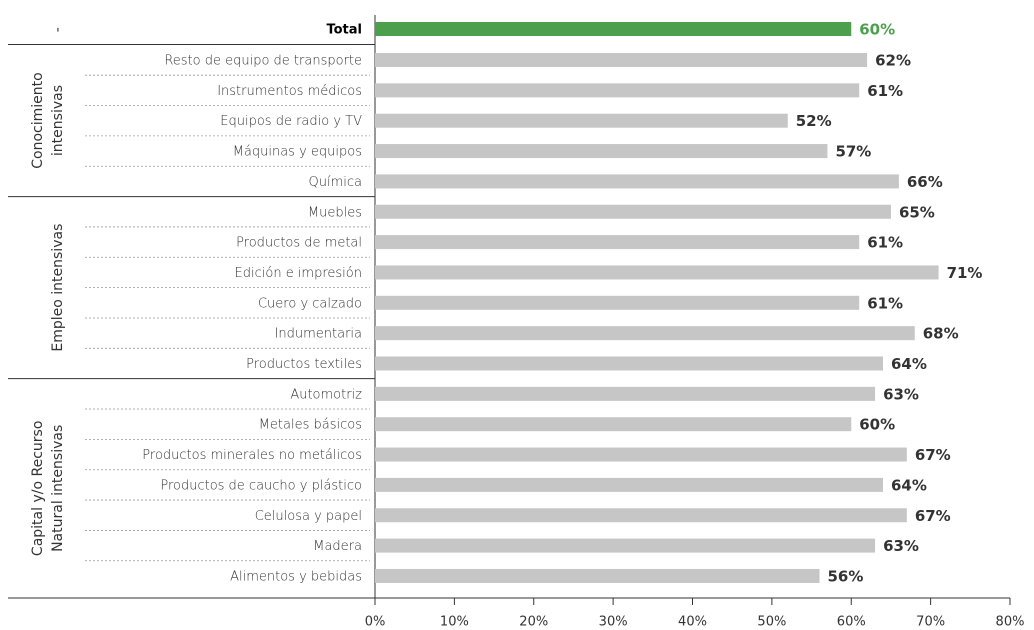 The image size is (1034, 630). Describe the element at coordinates (310, 303) in the screenshot. I see `category-label: Cuero y calzado` at that location.